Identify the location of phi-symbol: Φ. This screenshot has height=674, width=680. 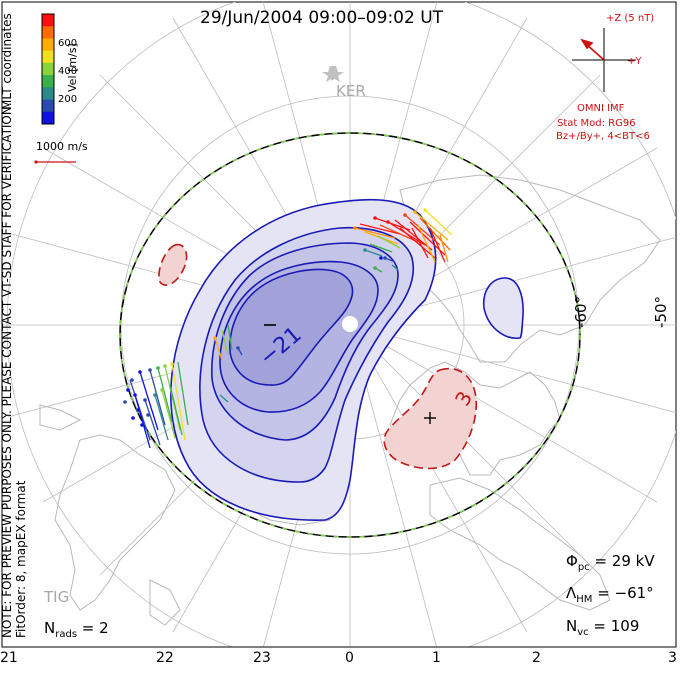
(572, 561).